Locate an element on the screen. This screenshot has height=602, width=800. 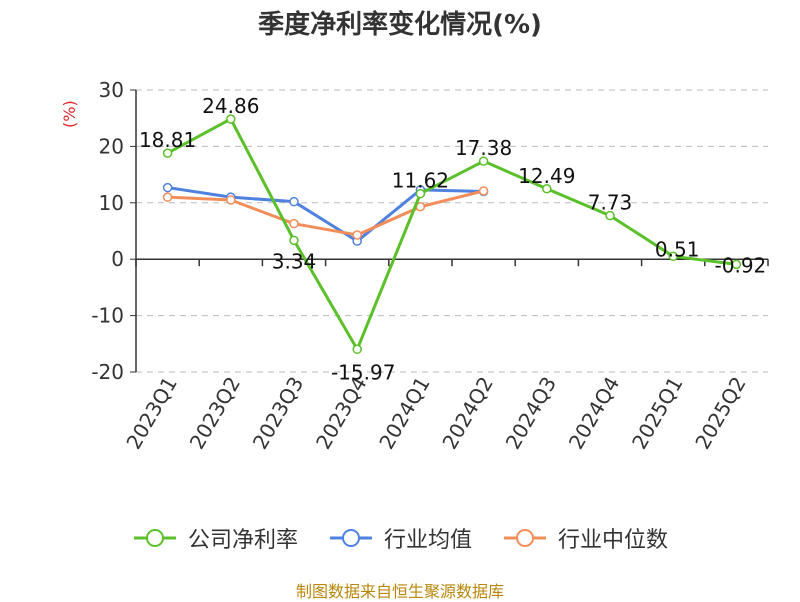
legend-label-company: 公司净利率 is located at coordinates (242, 540).